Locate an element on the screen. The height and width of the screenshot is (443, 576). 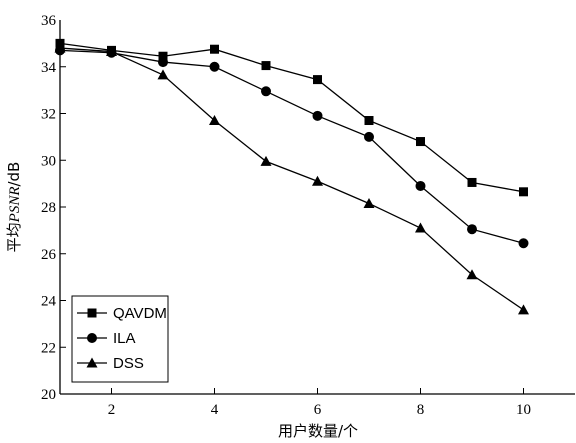
x-tick-label: 8 is located at coordinates (421, 410).